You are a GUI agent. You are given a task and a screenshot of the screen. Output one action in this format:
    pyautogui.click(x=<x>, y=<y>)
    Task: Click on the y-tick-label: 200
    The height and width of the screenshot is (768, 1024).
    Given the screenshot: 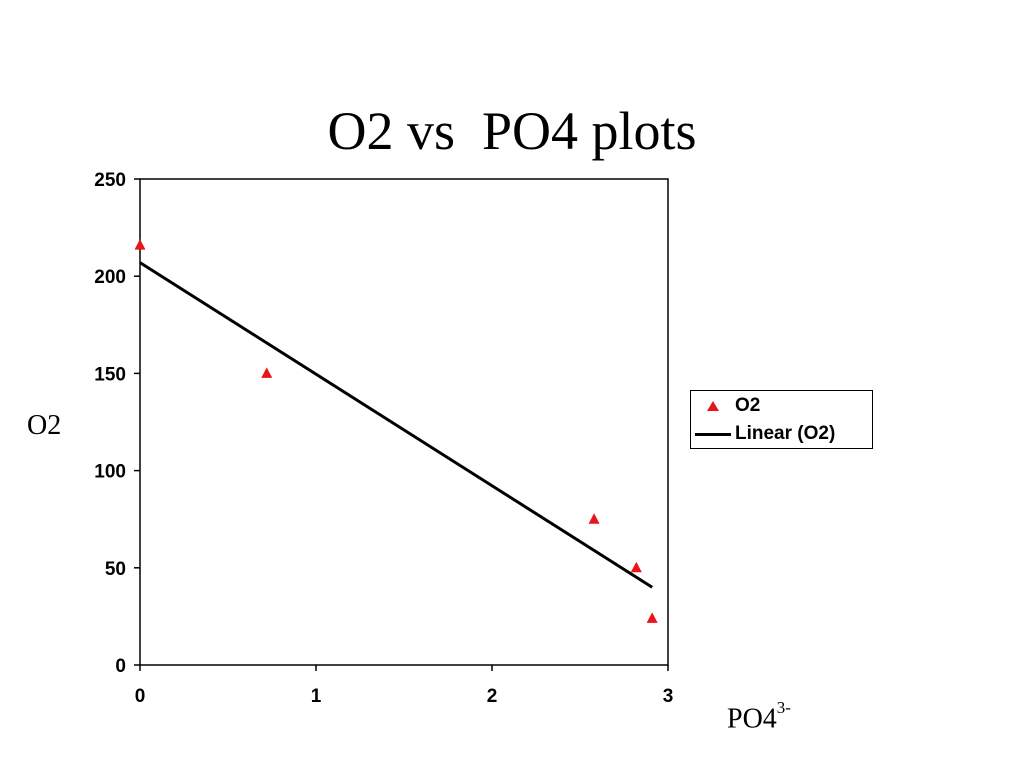 What is the action you would take?
    pyautogui.click(x=110, y=277)
    